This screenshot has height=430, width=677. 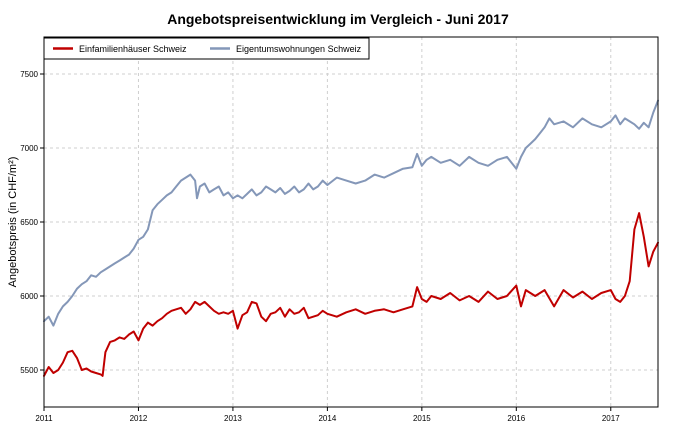 I want to click on x-tick-label: 2017, so click(x=611, y=418).